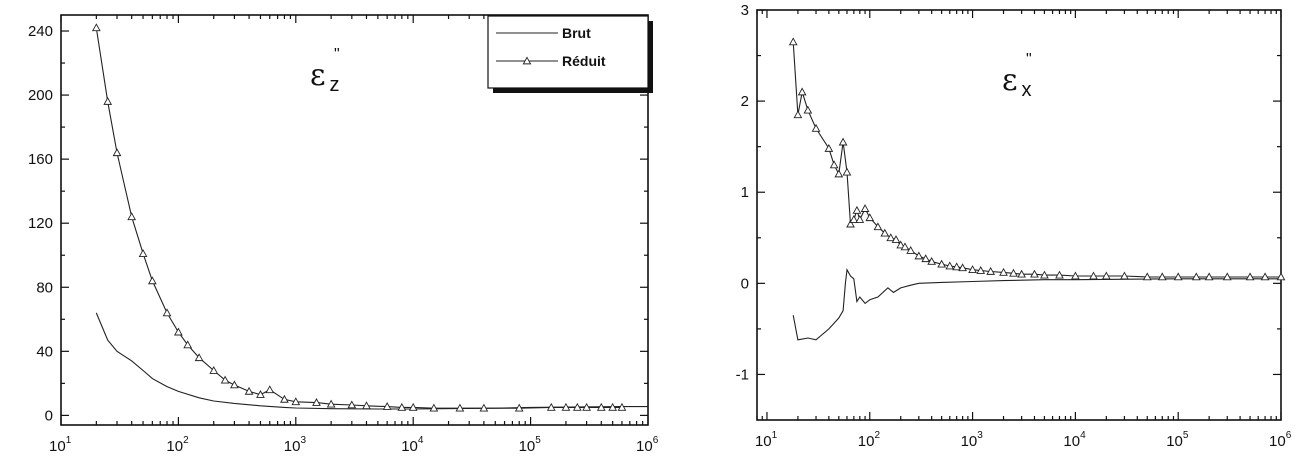  I want to click on x-tick-label: 10⁶, so click(647, 445).